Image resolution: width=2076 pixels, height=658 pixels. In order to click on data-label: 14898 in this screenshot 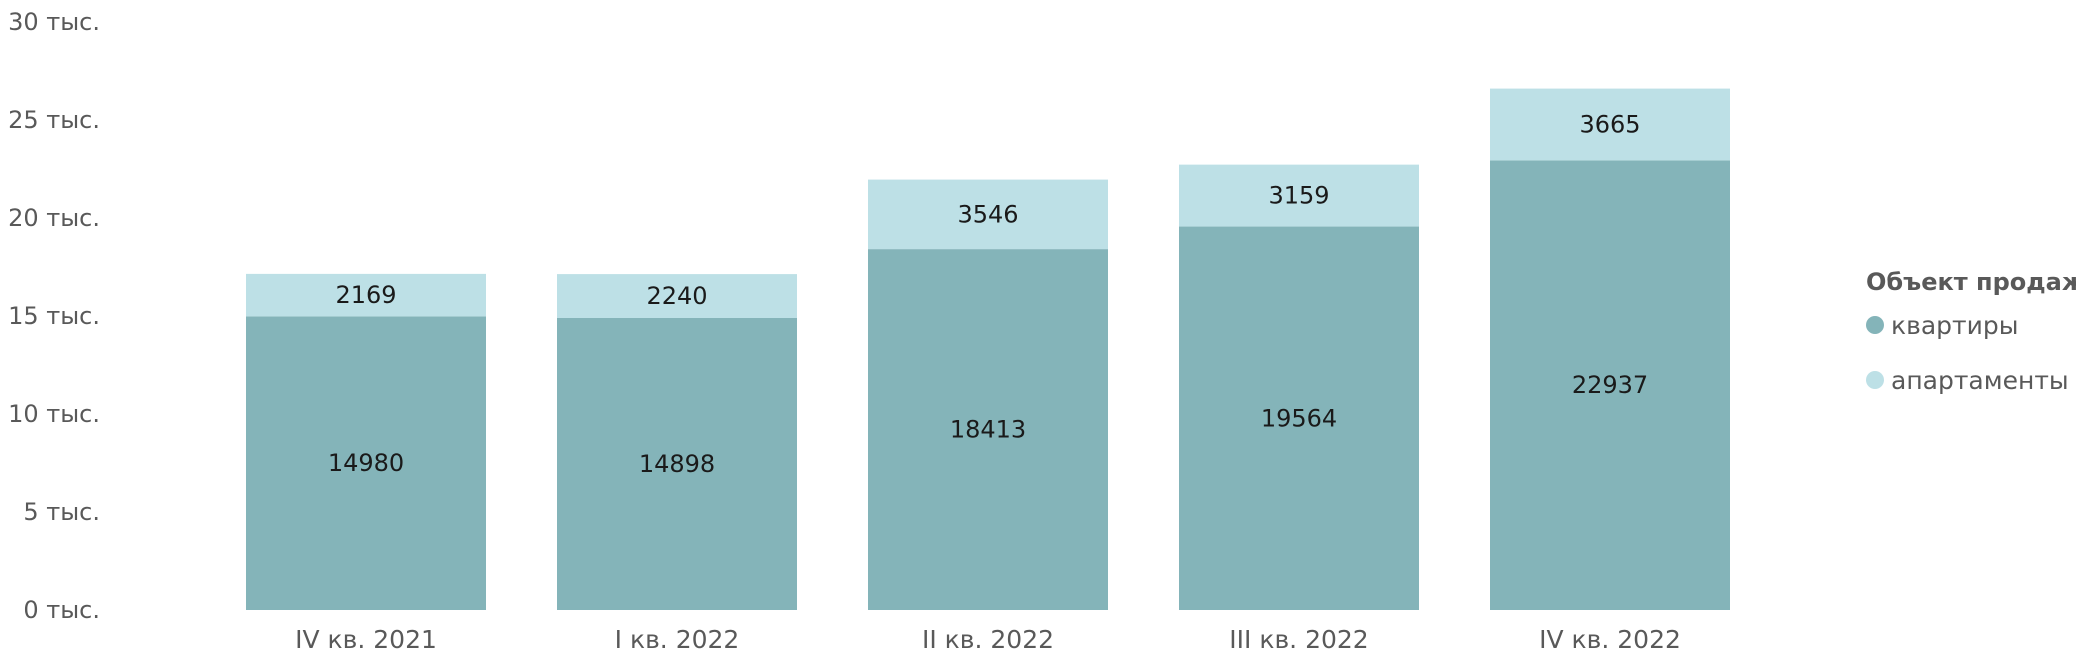, I will do `click(677, 464)`.